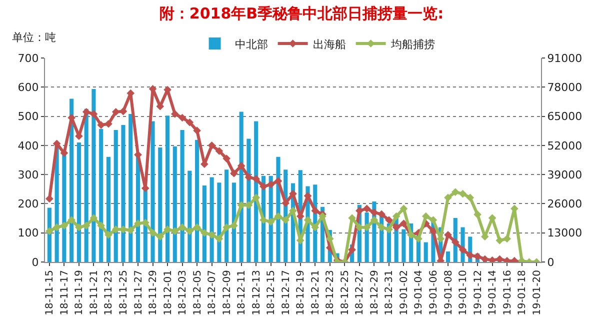  I want to click on x-tick-label: 18-12-09, so click(227, 293).